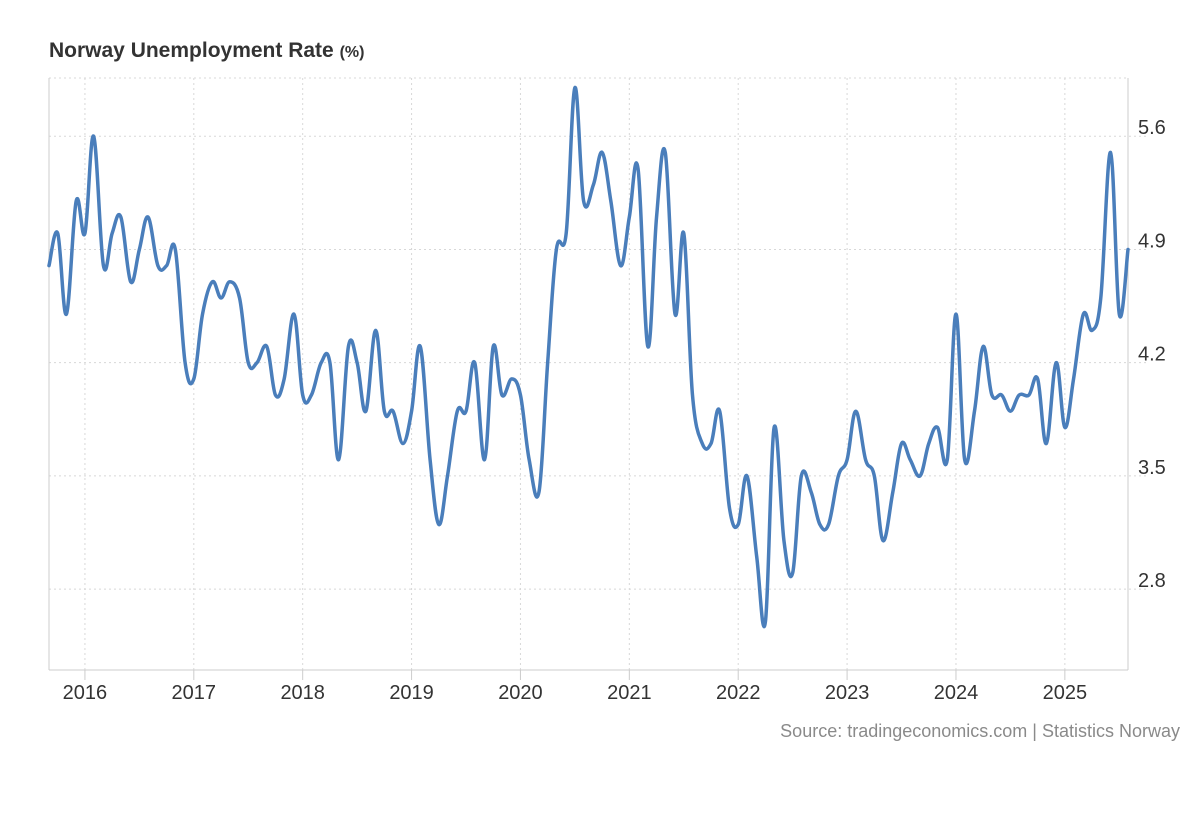 Image resolution: width=1200 pixels, height=820 pixels. I want to click on x-tick-label: 2021, so click(629, 693).